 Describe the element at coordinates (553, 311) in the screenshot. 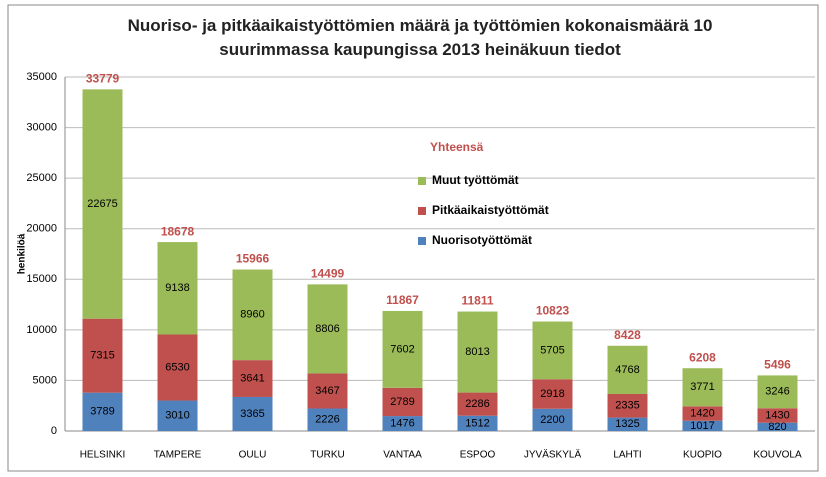

I see `total-label: 10823` at that location.